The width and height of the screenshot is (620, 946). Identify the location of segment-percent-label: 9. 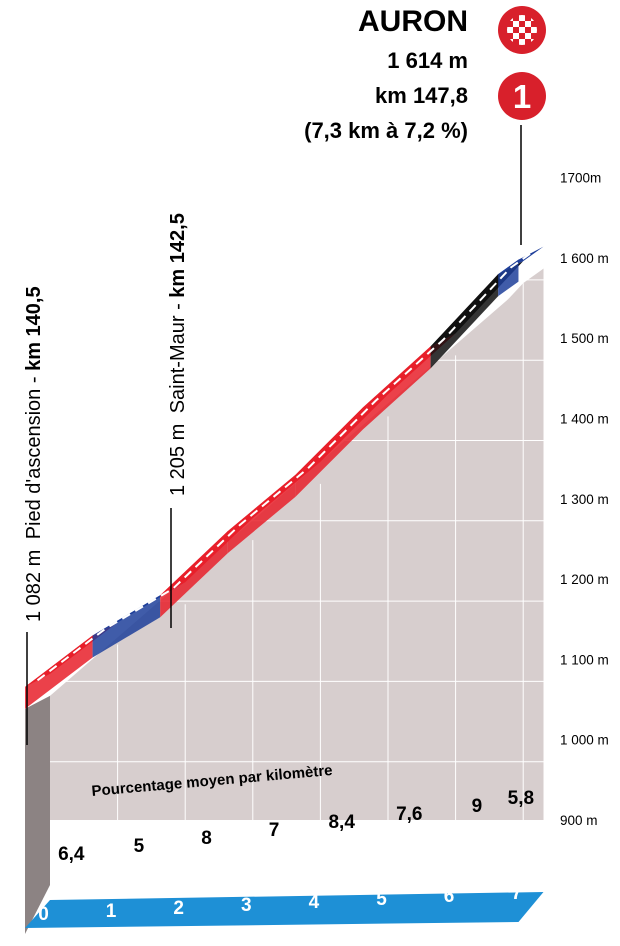
(477, 806).